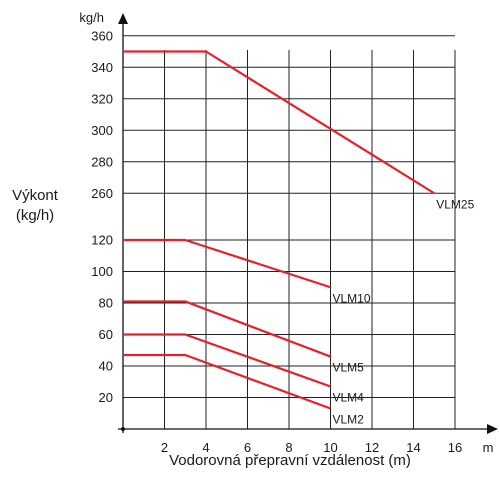 The height and width of the screenshot is (490, 500). What do you see at coordinates (488, 447) in the screenshot?
I see `x-unit-label: m` at bounding box center [488, 447].